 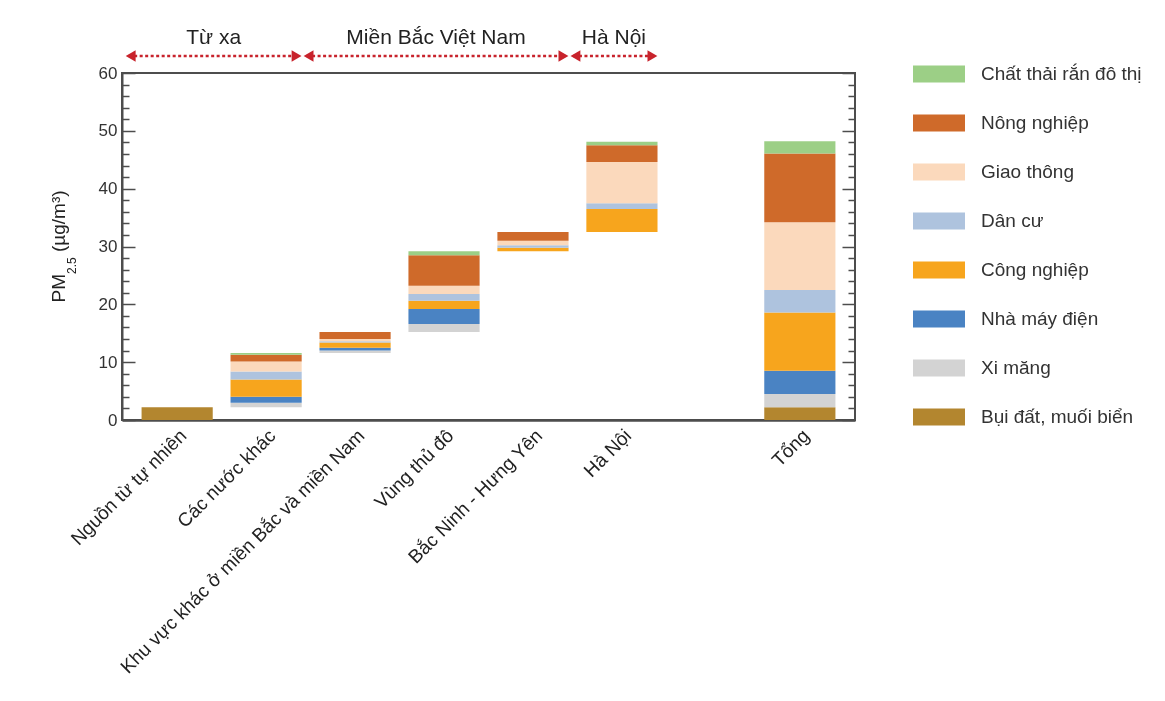 What do you see at coordinates (436, 36) in the screenshot?
I see `text: Miền Bắc Việt Nam` at bounding box center [436, 36].